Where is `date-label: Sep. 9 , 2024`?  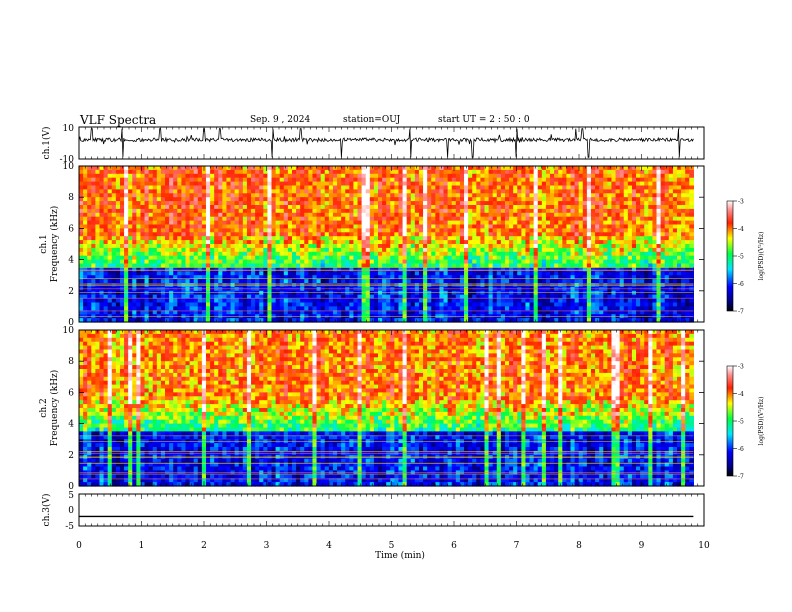 date-label: Sep. 9 , 2024 is located at coordinates (280, 120).